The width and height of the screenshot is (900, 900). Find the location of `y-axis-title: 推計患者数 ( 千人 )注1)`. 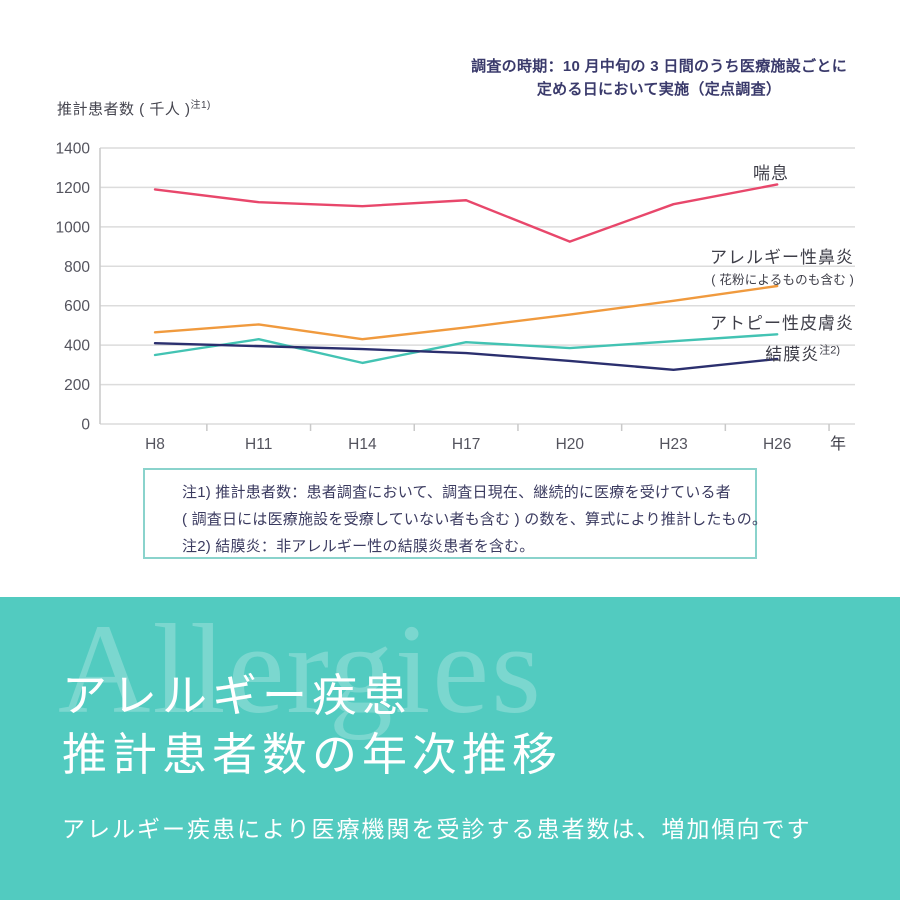

y-axis-title: 推計患者数 ( 千人 )注1) is located at coordinates (134, 107).